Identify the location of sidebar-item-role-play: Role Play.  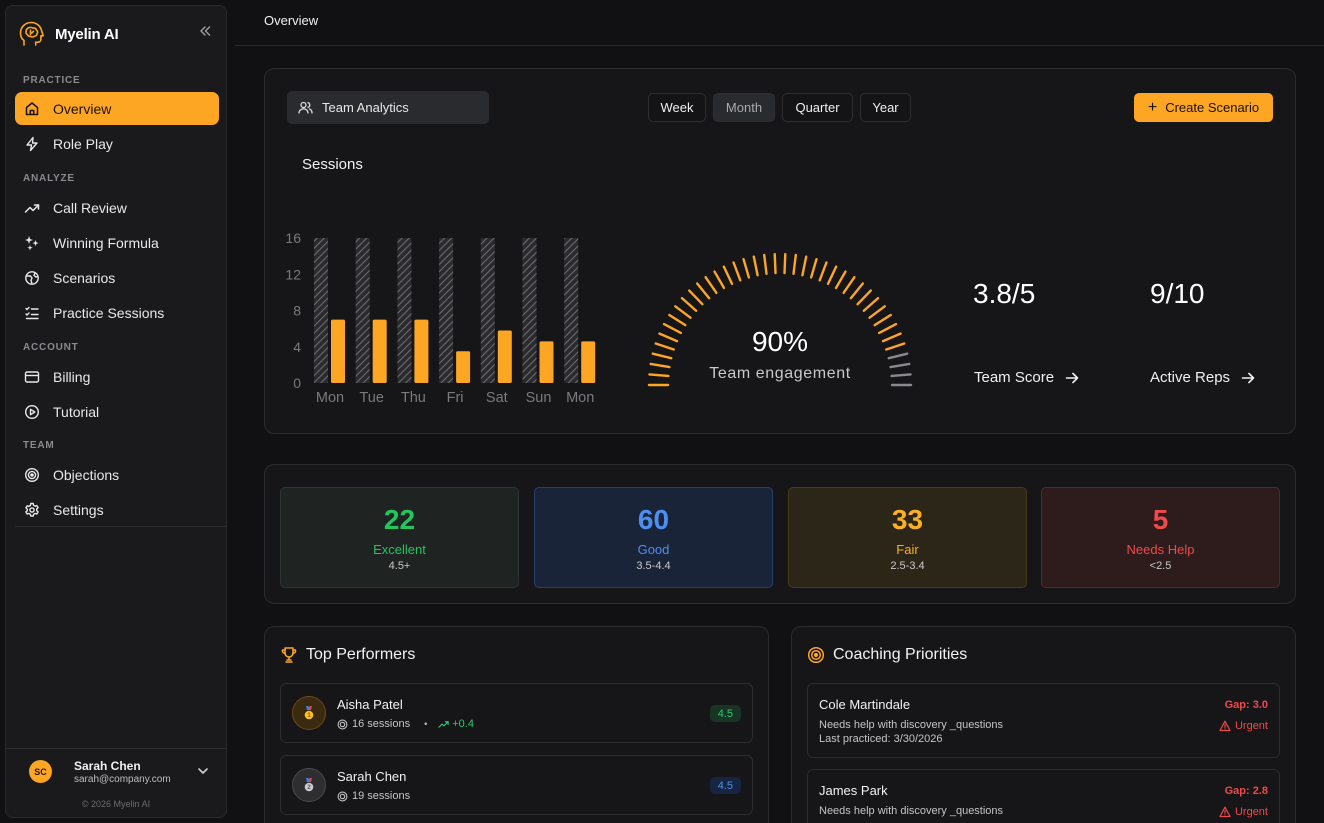
(117, 143).